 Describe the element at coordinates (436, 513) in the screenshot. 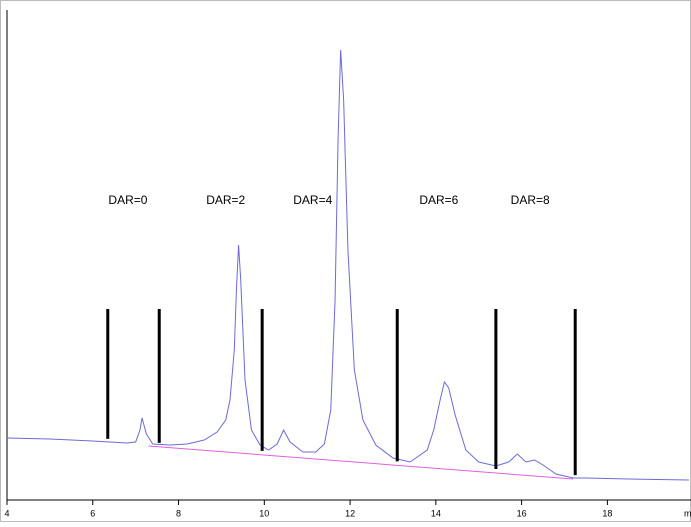

I see `x-tick-label: 14` at that location.